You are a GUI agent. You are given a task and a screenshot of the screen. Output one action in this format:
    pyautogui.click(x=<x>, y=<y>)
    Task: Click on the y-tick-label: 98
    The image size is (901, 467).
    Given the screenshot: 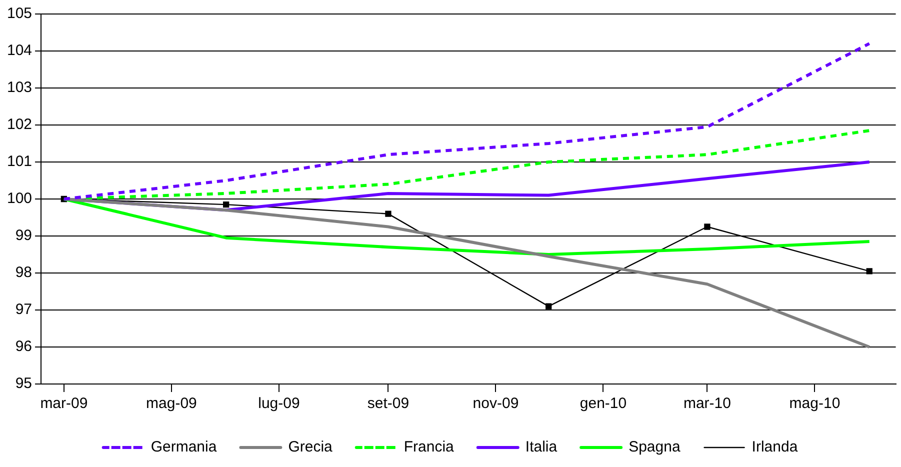 What is the action you would take?
    pyautogui.click(x=23, y=273)
    